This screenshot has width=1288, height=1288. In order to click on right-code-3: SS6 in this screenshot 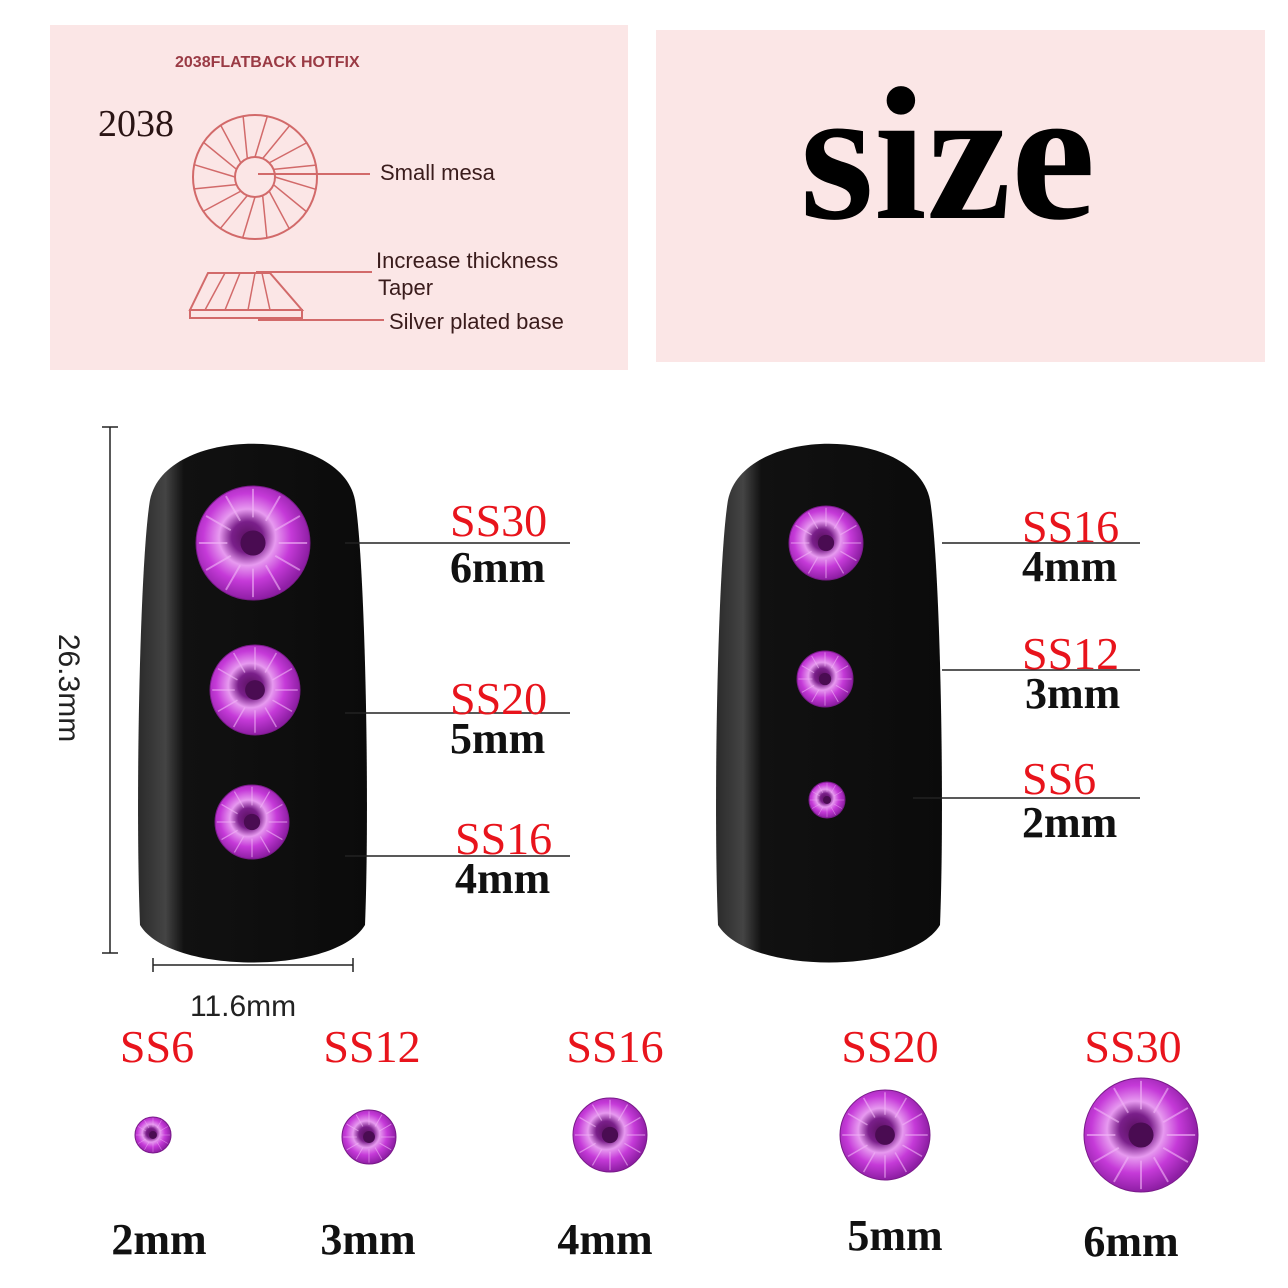, I will do `click(1059, 778)`.